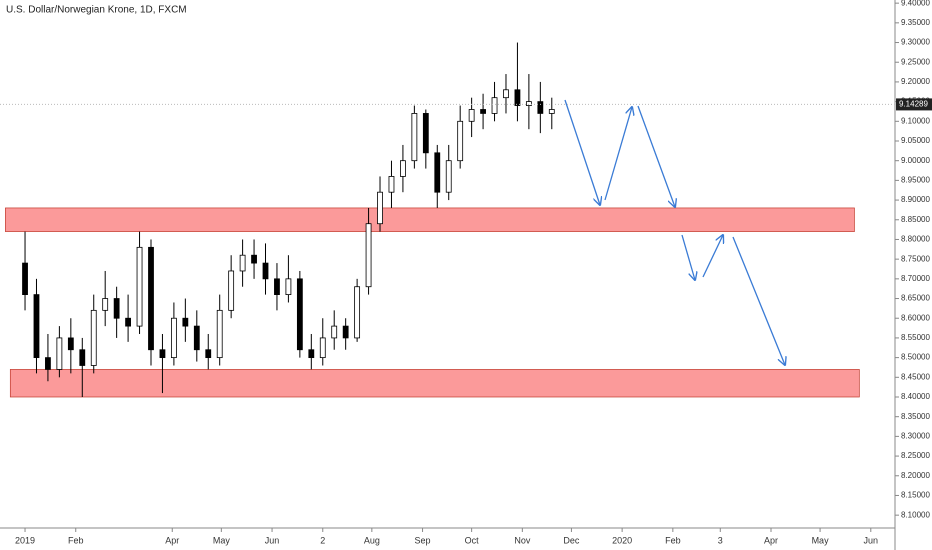  I want to click on y-tick-label: 9.35000, so click(915, 22).